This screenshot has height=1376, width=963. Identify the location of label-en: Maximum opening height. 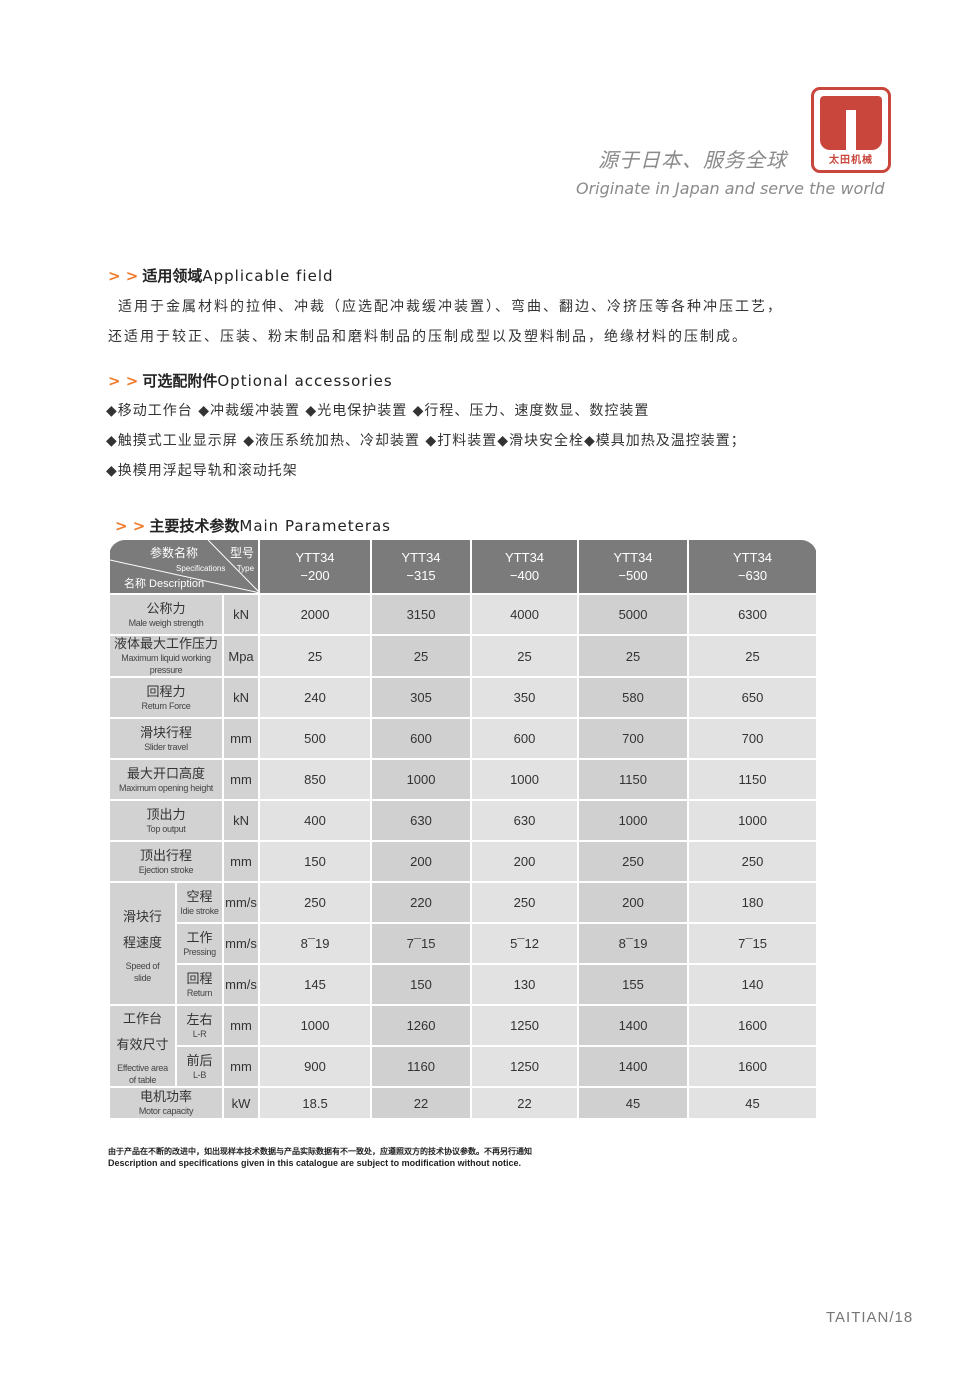
(166, 787).